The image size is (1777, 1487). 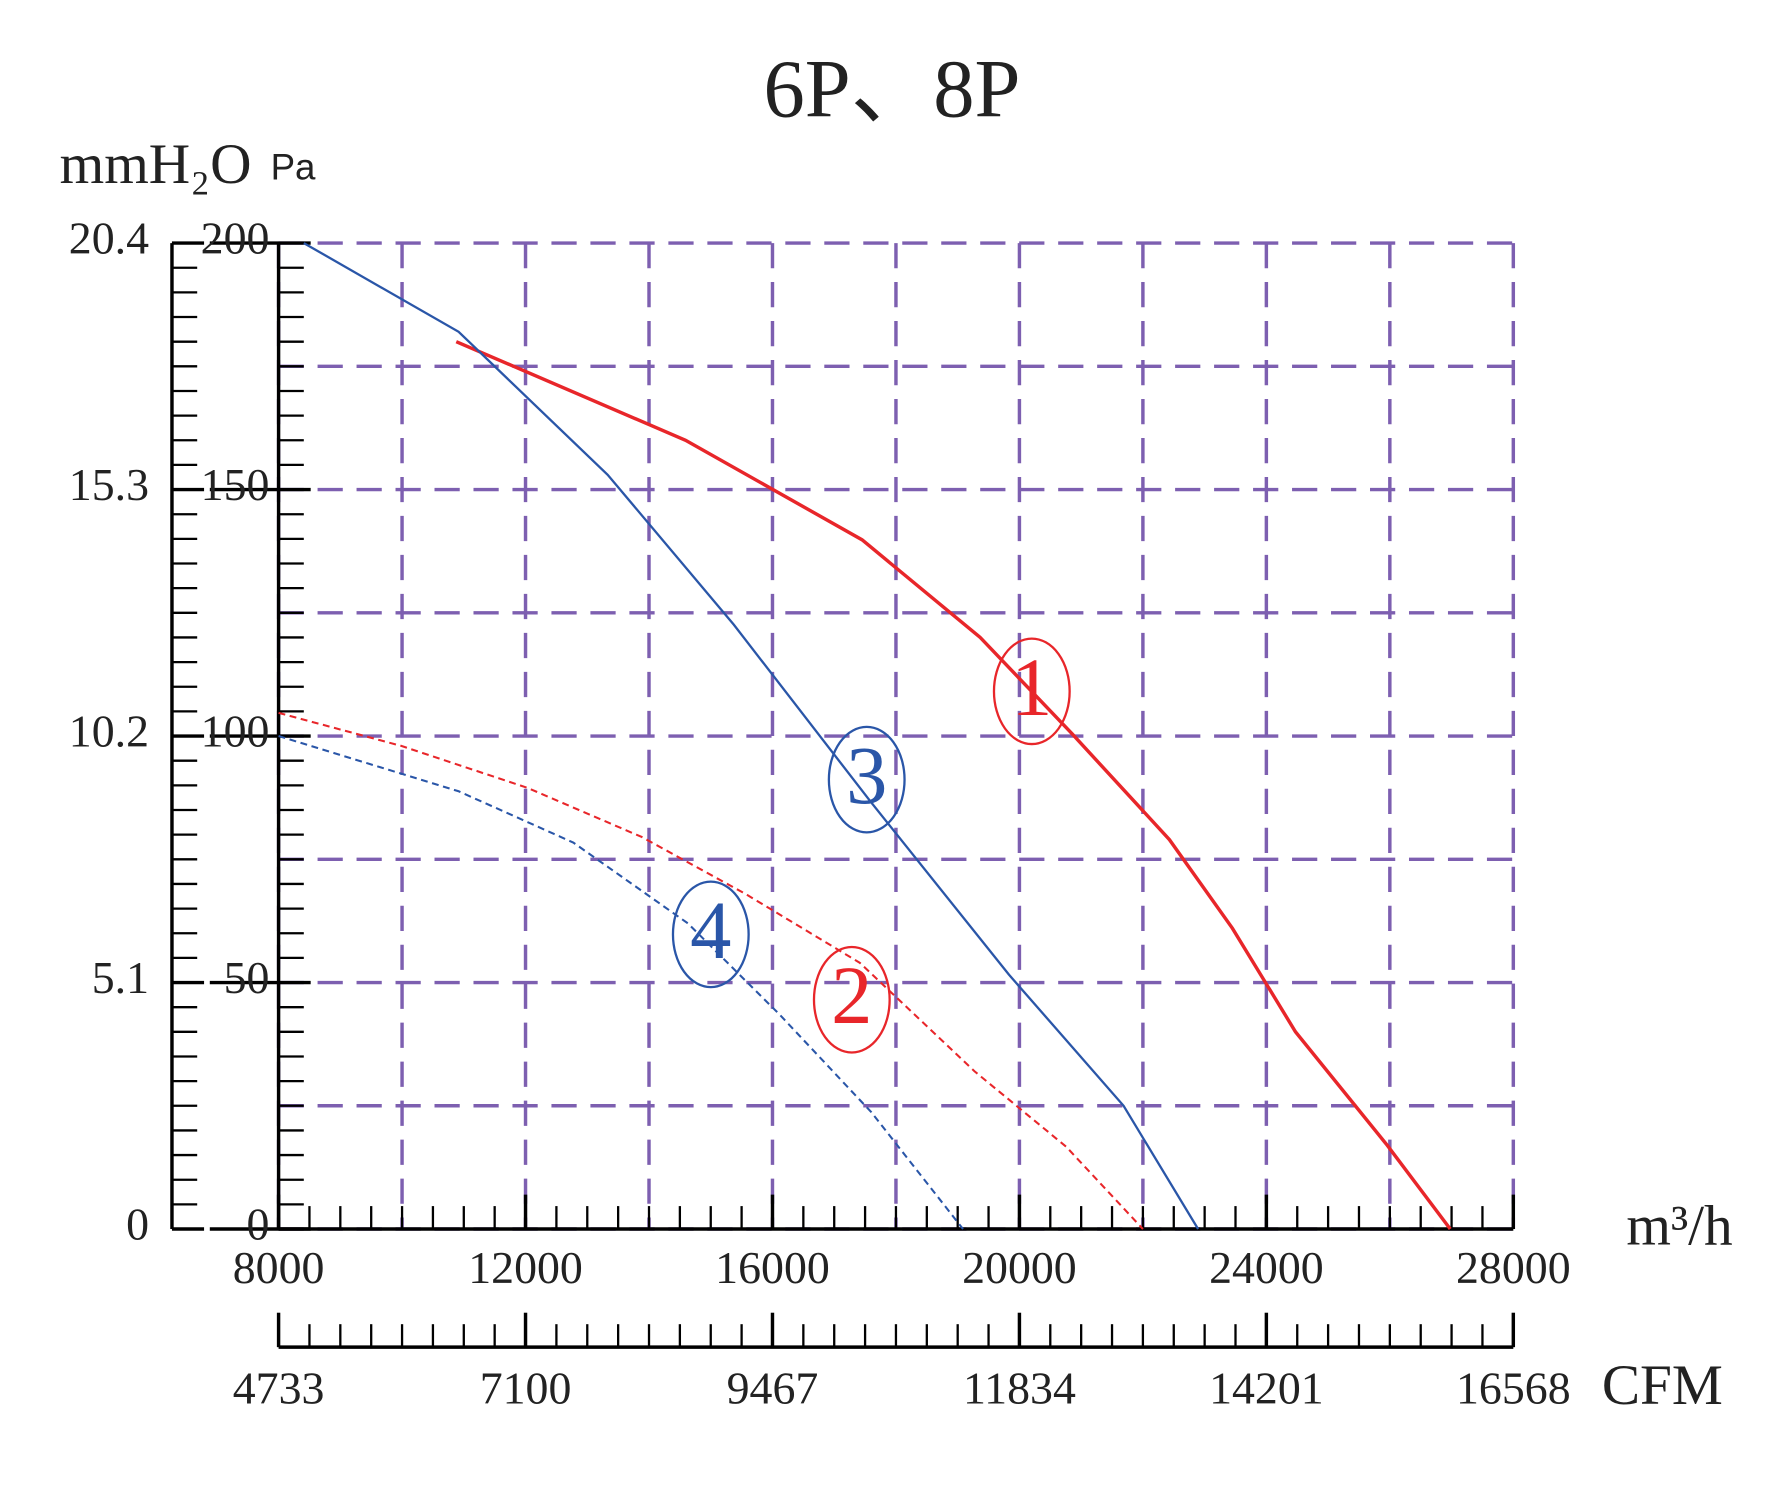 What do you see at coordinates (1513, 1267) in the screenshot?
I see `x-tick-label: 28000` at bounding box center [1513, 1267].